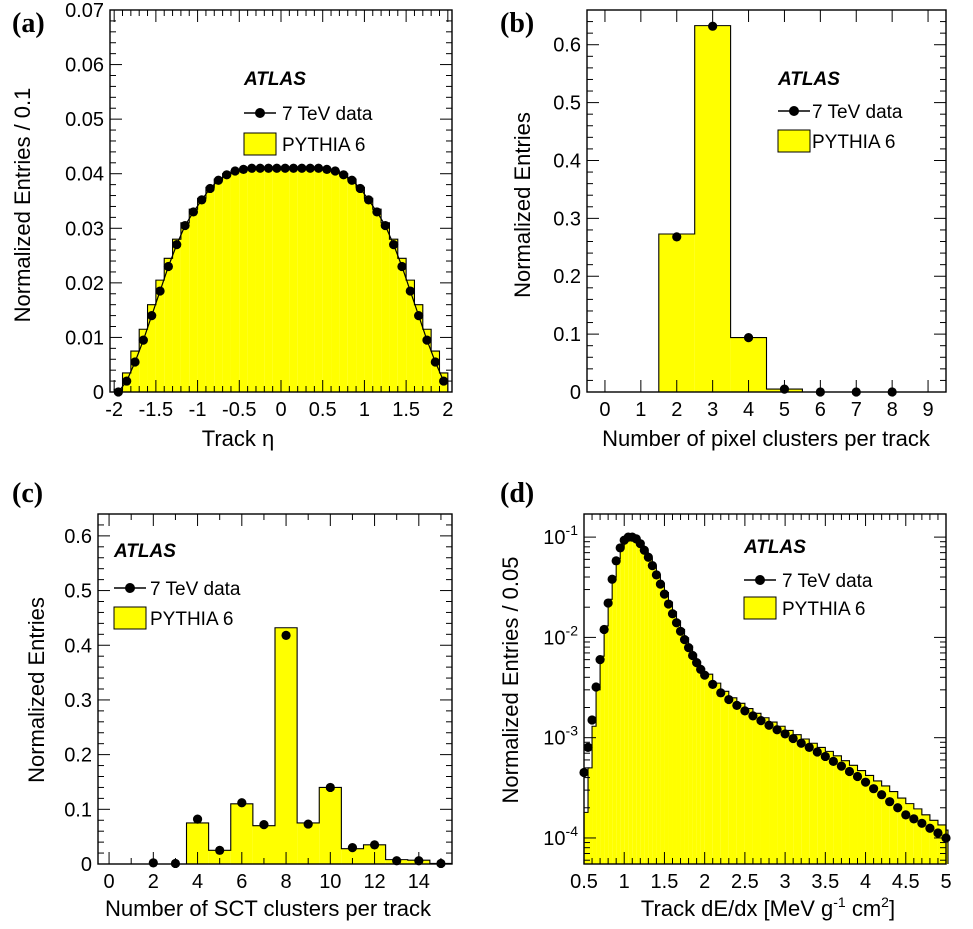 This screenshot has width=973, height=929. I want to click on panel-b-ytick-label: 0.3, so click(567, 219).